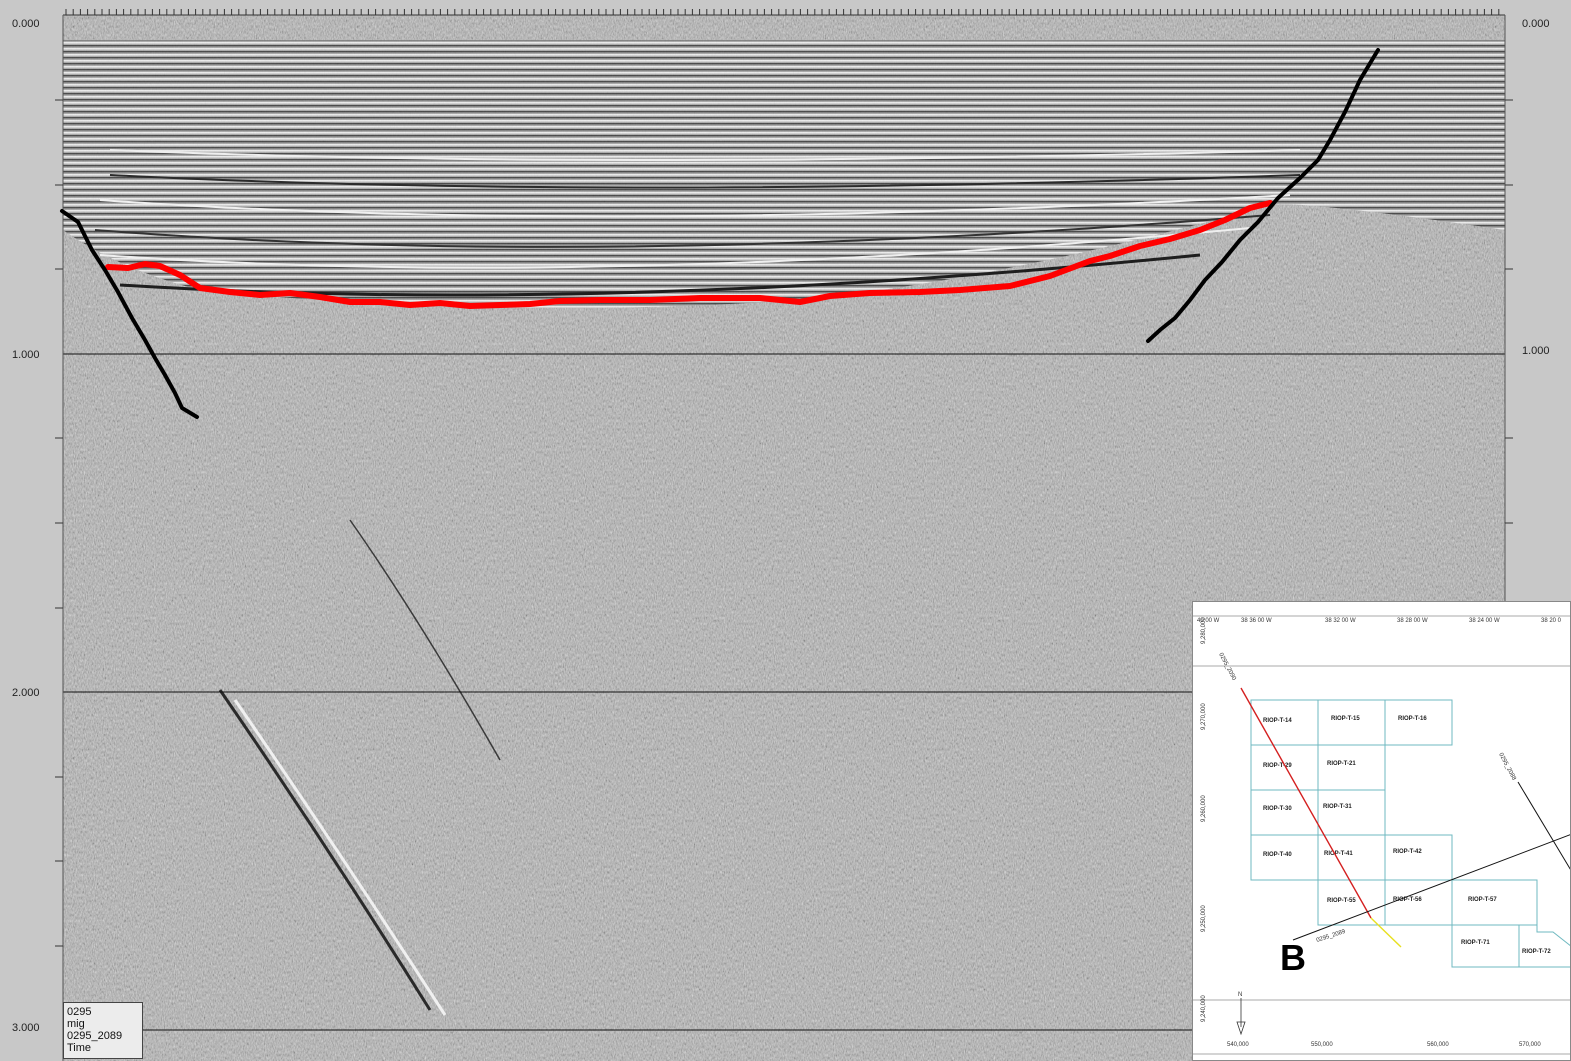  What do you see at coordinates (1240, 995) in the screenshot?
I see `north-arrow-label: N` at bounding box center [1240, 995].